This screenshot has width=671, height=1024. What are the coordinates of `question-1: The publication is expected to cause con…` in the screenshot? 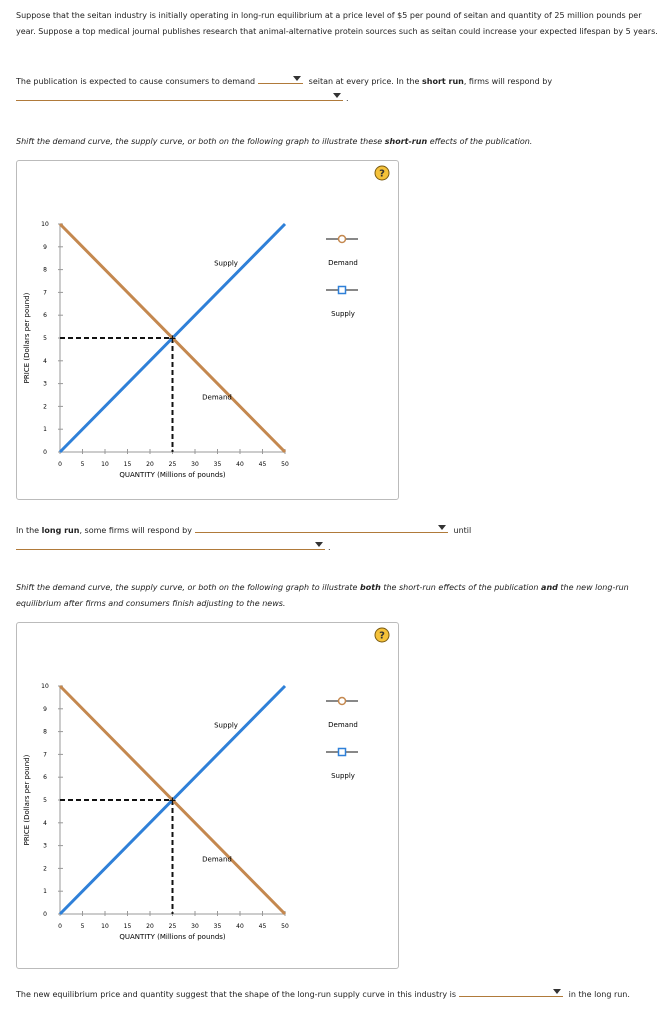 It's located at (338, 90).